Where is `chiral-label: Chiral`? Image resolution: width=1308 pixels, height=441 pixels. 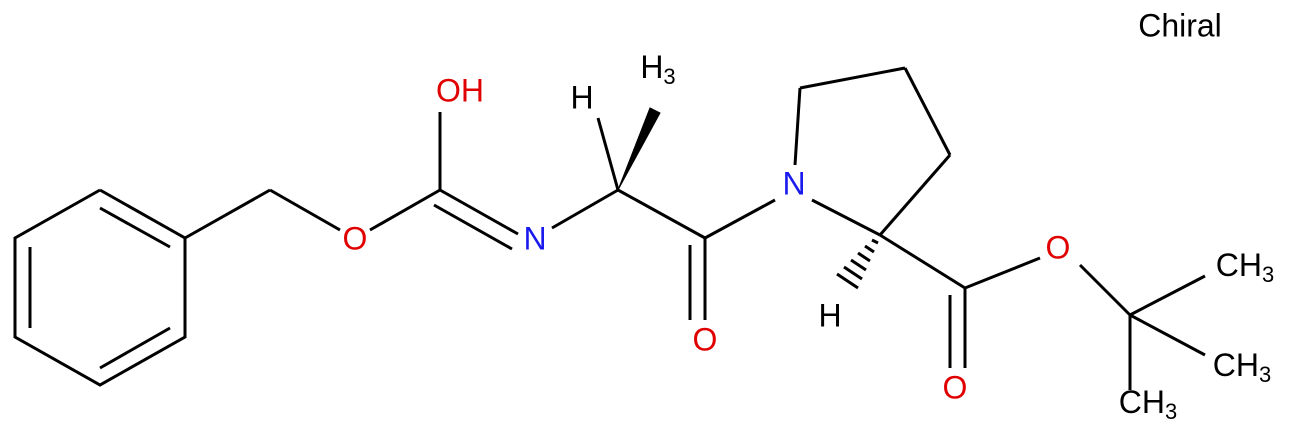
chiral-label: Chiral is located at coordinates (1180, 25).